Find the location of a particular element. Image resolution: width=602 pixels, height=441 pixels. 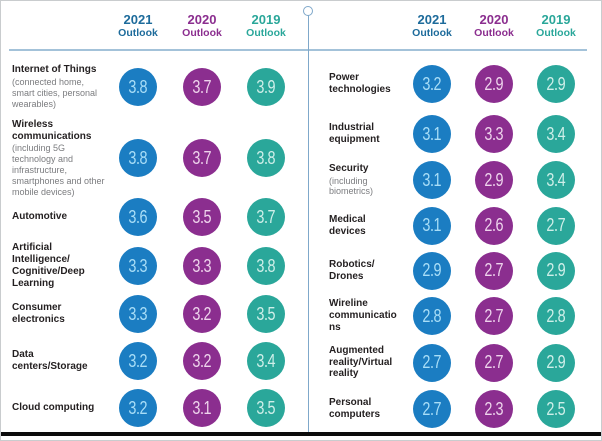

score-cell-2020: 2.3 is located at coordinates (494, 409).